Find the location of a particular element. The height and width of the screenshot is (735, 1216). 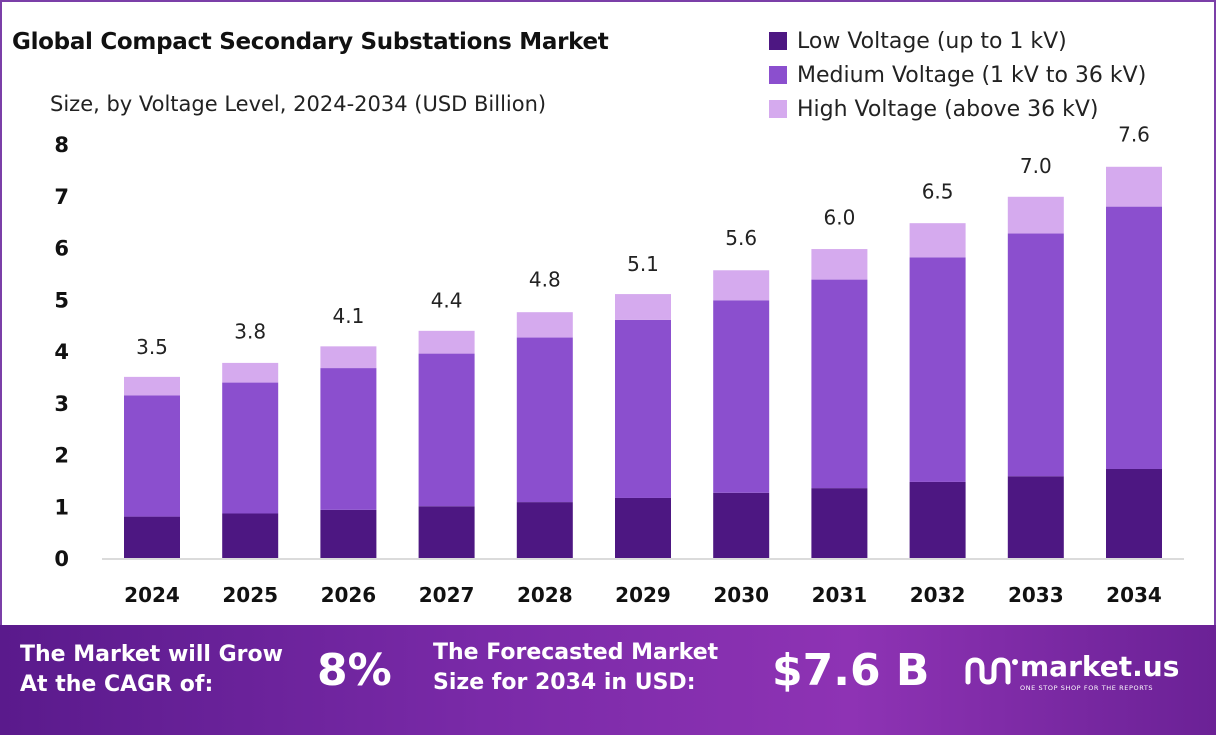

x-tick-label: 2029 is located at coordinates (643, 595).